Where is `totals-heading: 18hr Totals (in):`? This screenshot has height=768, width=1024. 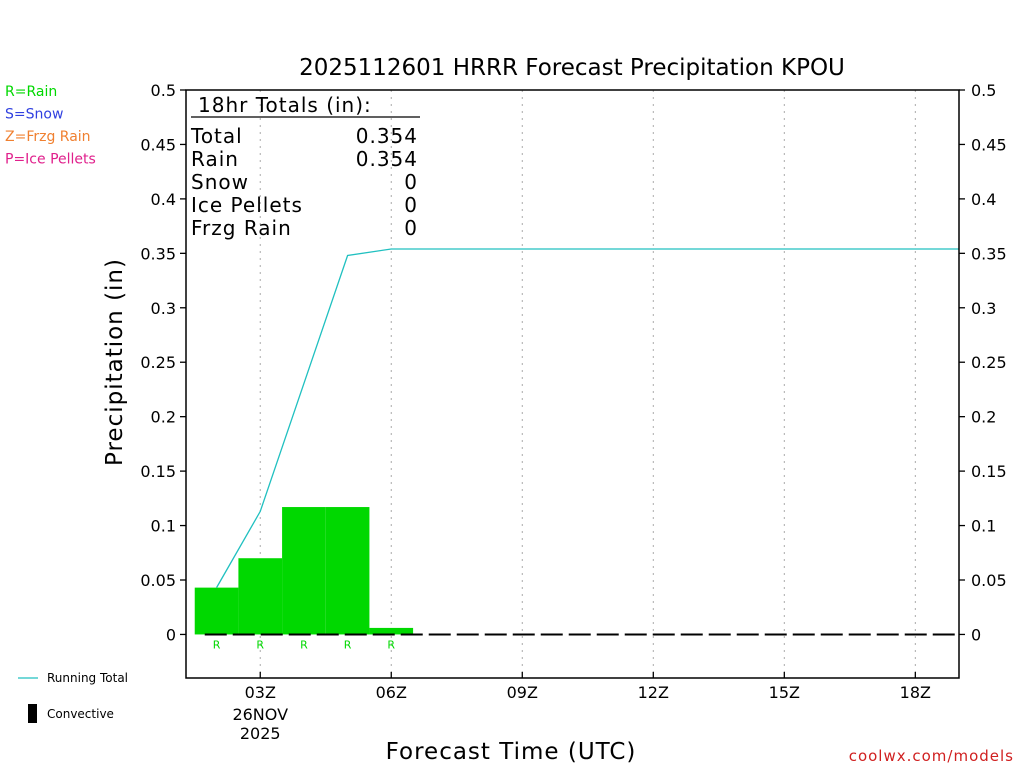
totals-heading: 18hr Totals (in): is located at coordinates (285, 105).